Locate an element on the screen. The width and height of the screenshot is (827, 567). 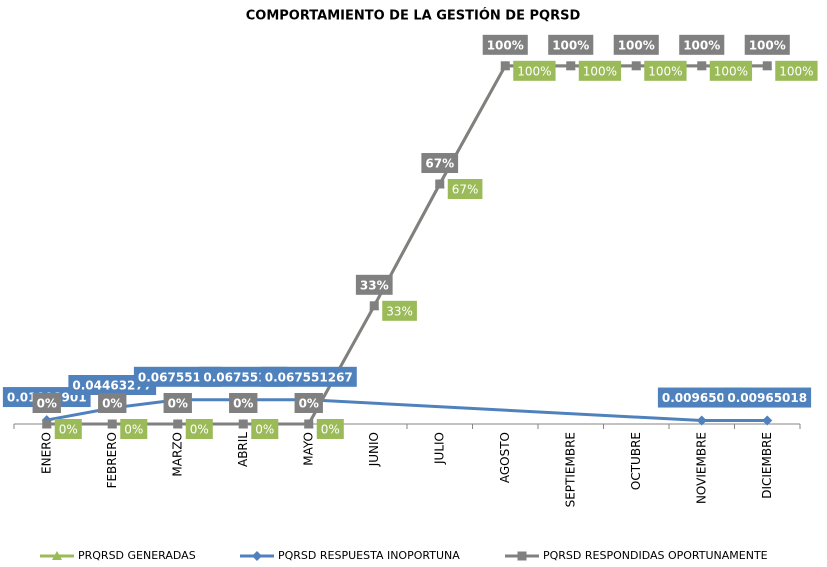
x-tick-label: OCTUBRE is located at coordinates (636, 461).